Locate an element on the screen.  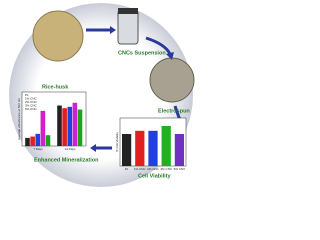
rice-husk-photo is located at coordinates (58, 36).